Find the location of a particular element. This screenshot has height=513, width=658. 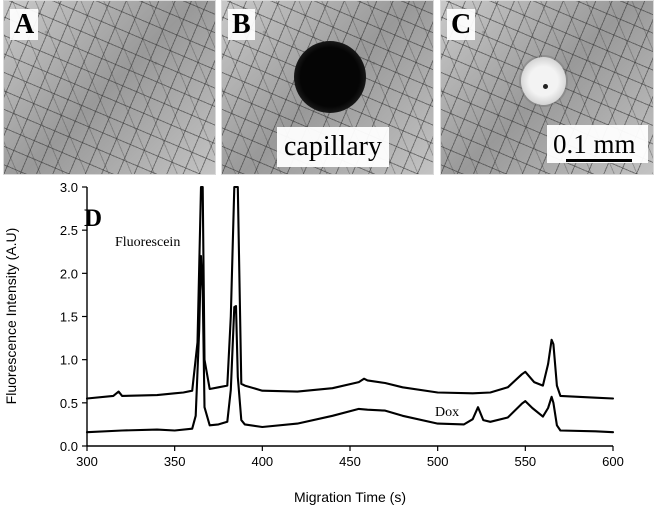

x-tick-label: 300 is located at coordinates (87, 461).